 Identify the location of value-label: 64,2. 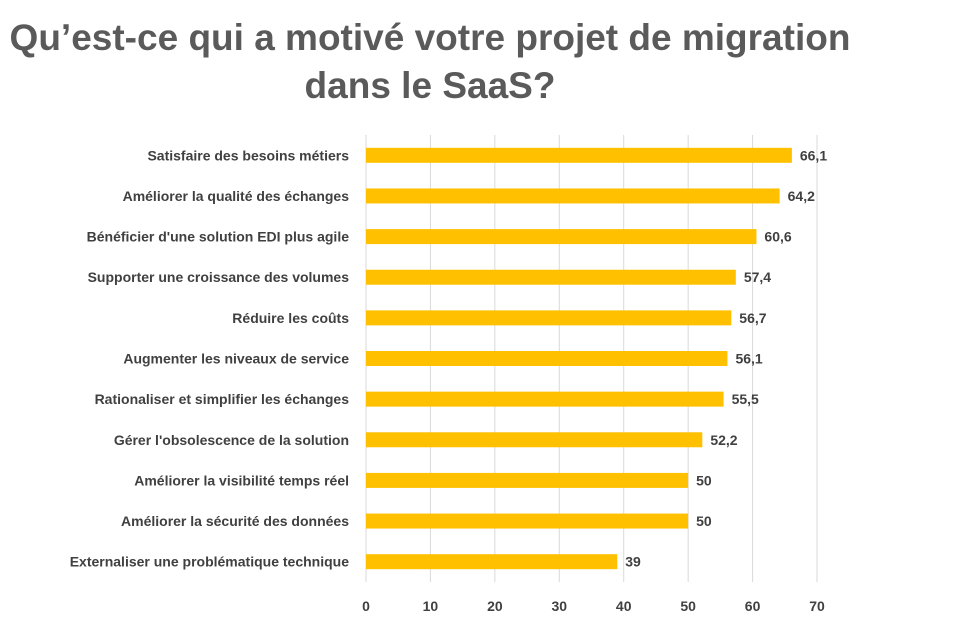
(801, 196).